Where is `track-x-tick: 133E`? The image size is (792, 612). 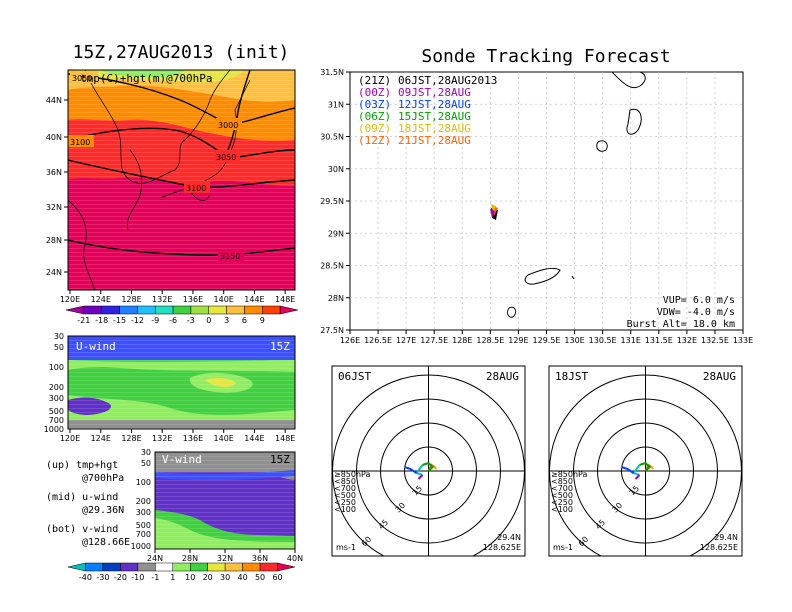 track-x-tick: 133E is located at coordinates (743, 340).